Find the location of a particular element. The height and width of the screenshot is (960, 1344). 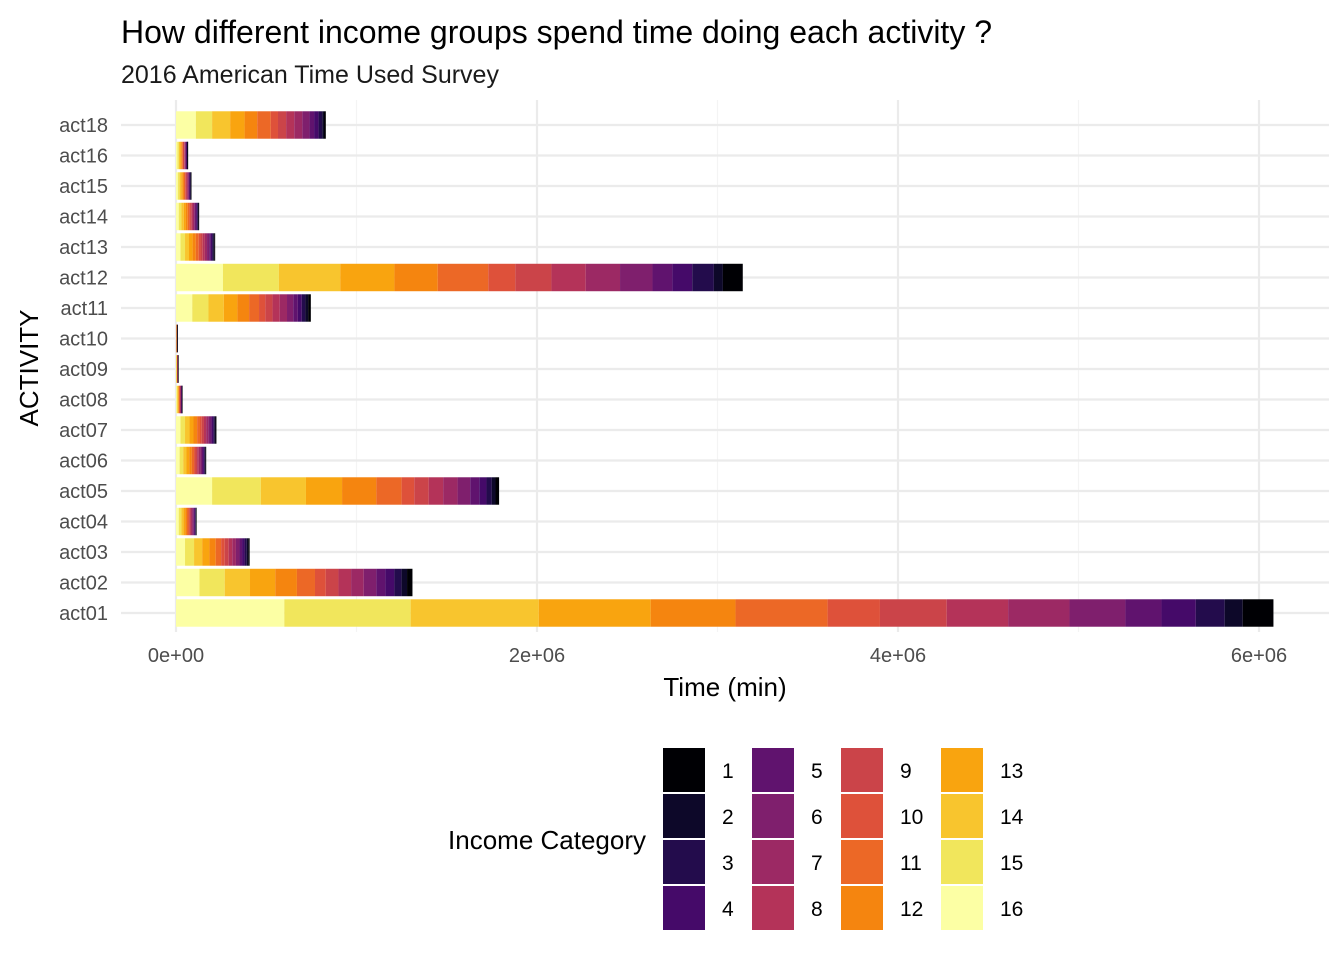

x-axis-title: Time (min) is located at coordinates (724, 687).